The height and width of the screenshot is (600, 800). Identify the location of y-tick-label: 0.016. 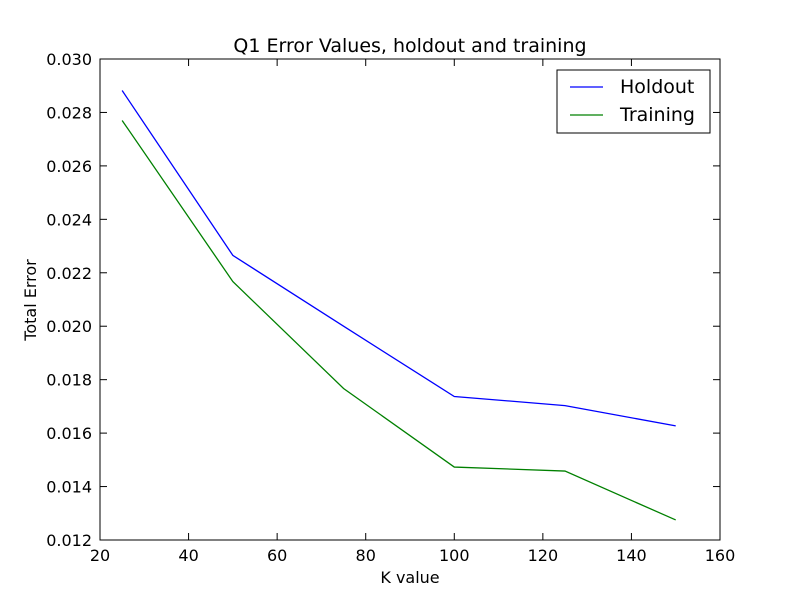
(69, 433).